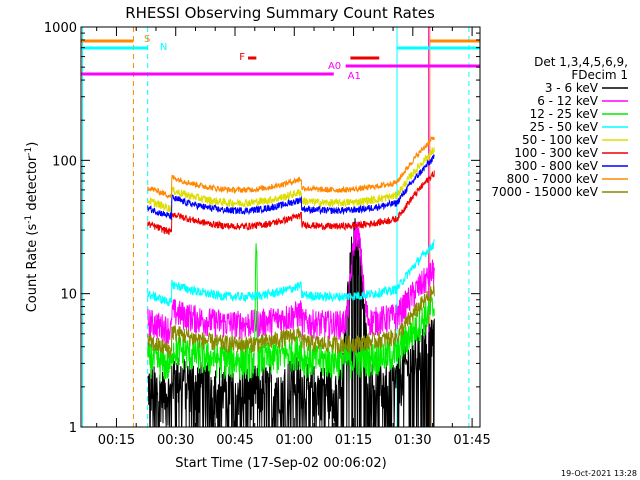 Image resolution: width=640 pixels, height=480 pixels. Describe the element at coordinates (68, 295) in the screenshot. I see `y-tick-label: 10` at that location.